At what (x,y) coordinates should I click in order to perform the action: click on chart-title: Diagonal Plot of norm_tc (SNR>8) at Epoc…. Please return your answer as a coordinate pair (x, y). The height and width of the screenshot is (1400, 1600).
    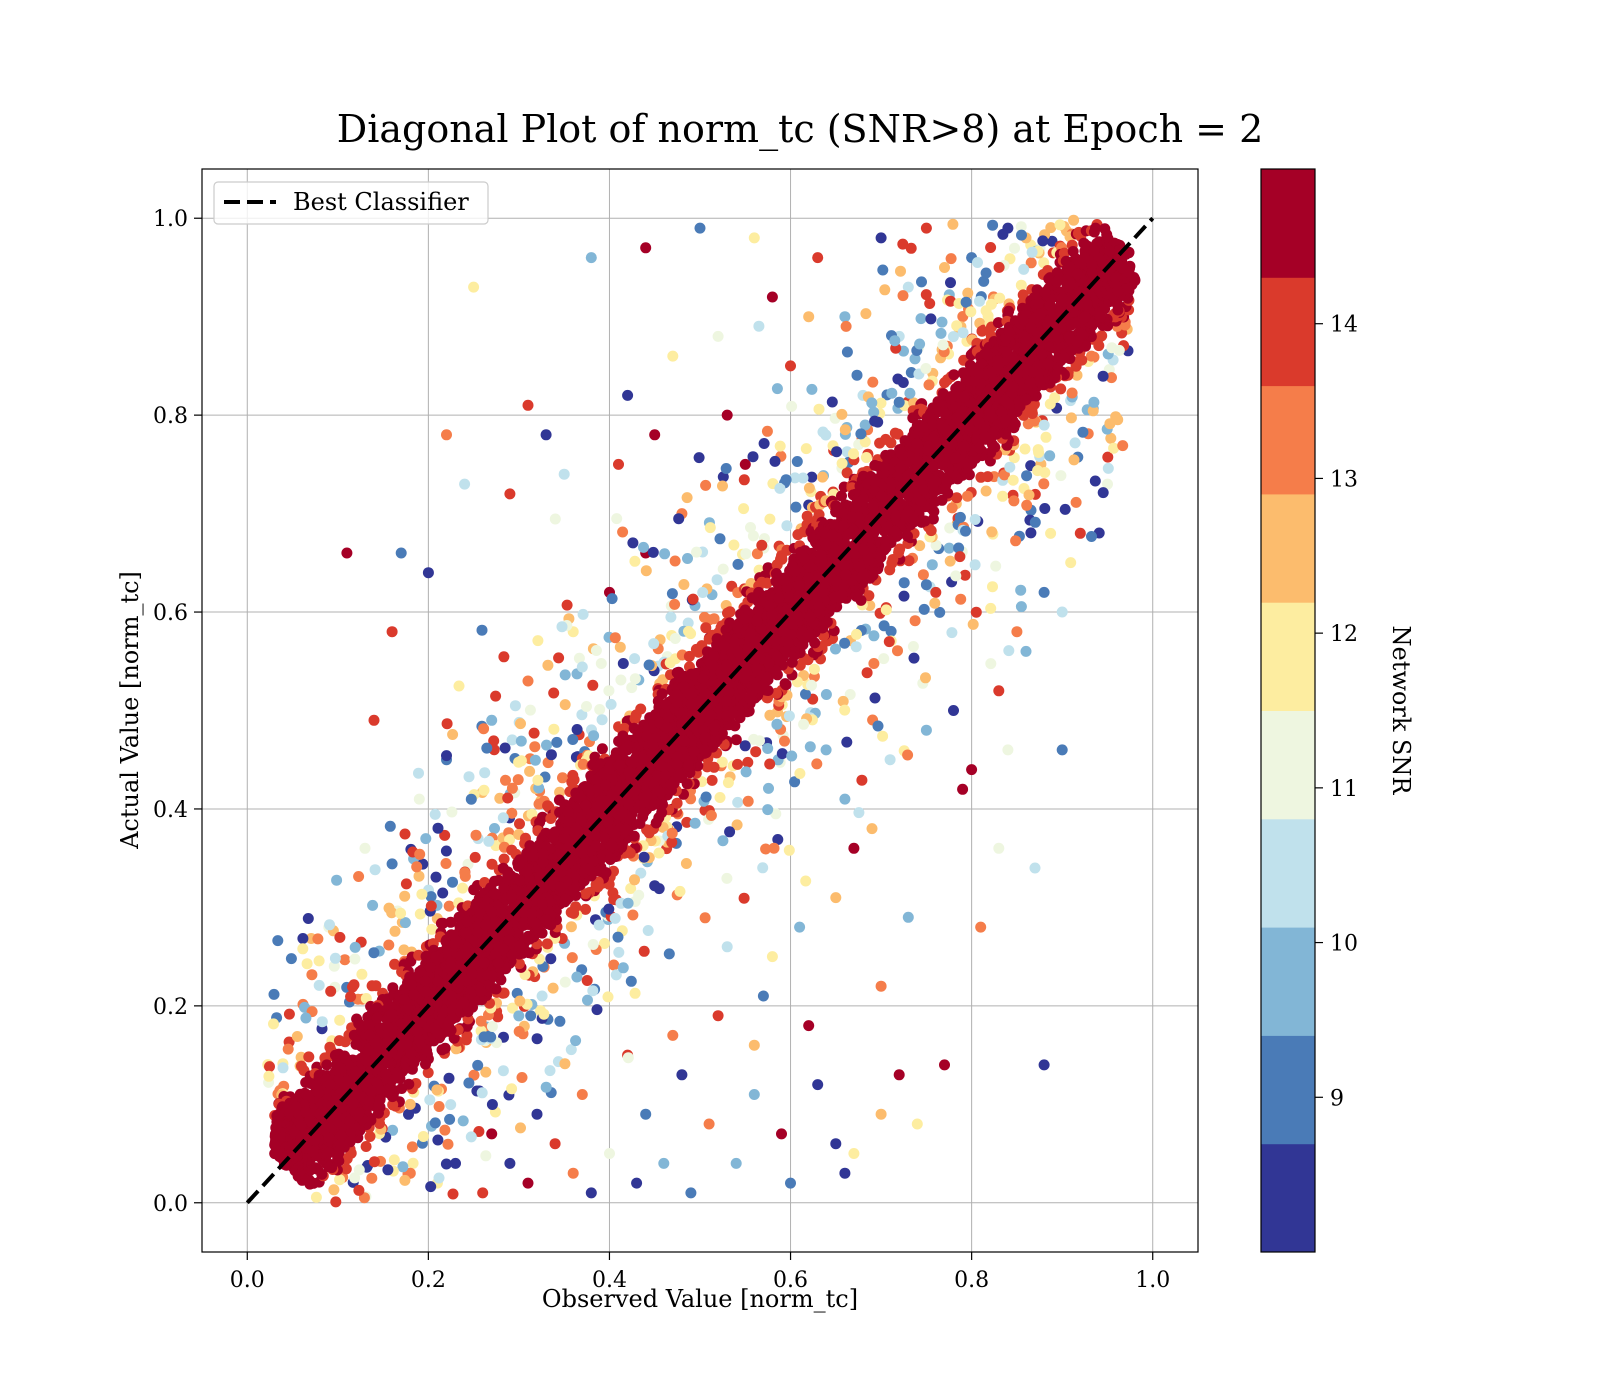
    Looking at the image, I should click on (800, 129).